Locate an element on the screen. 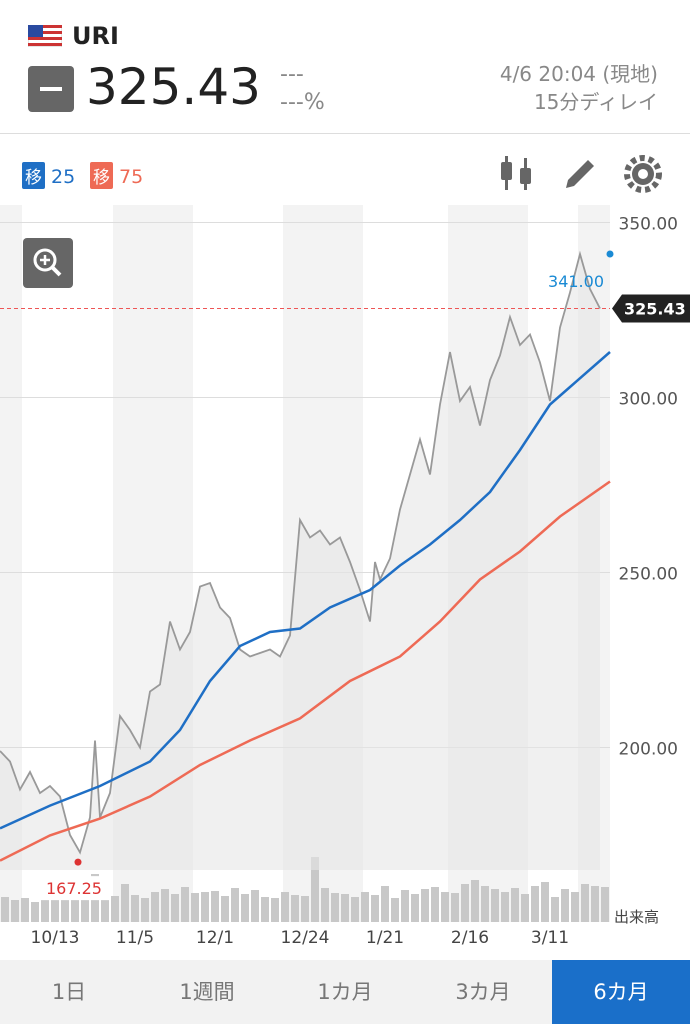 The image size is (690, 1024). x-tick-label: 2/16 is located at coordinates (470, 938).